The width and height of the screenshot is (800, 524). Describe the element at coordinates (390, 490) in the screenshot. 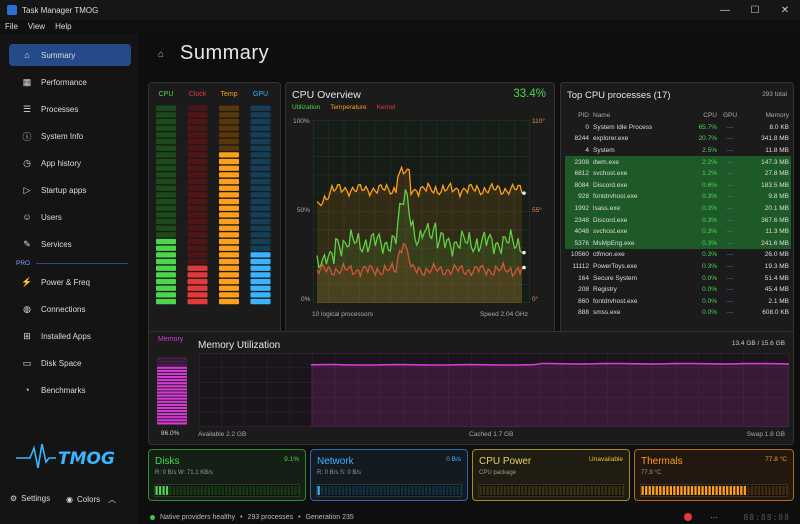

I see `network-segments` at that location.